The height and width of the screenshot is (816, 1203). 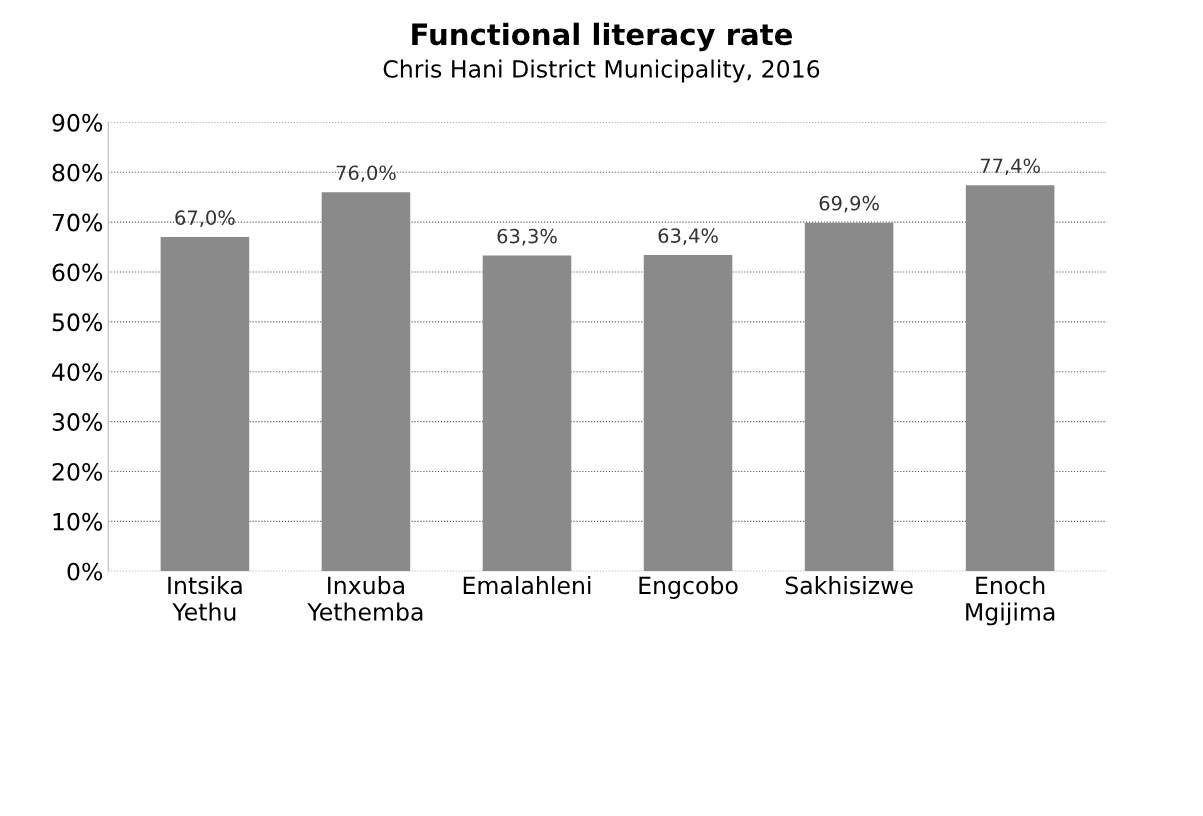 I want to click on y-tick-label: 20%, so click(x=77, y=471).